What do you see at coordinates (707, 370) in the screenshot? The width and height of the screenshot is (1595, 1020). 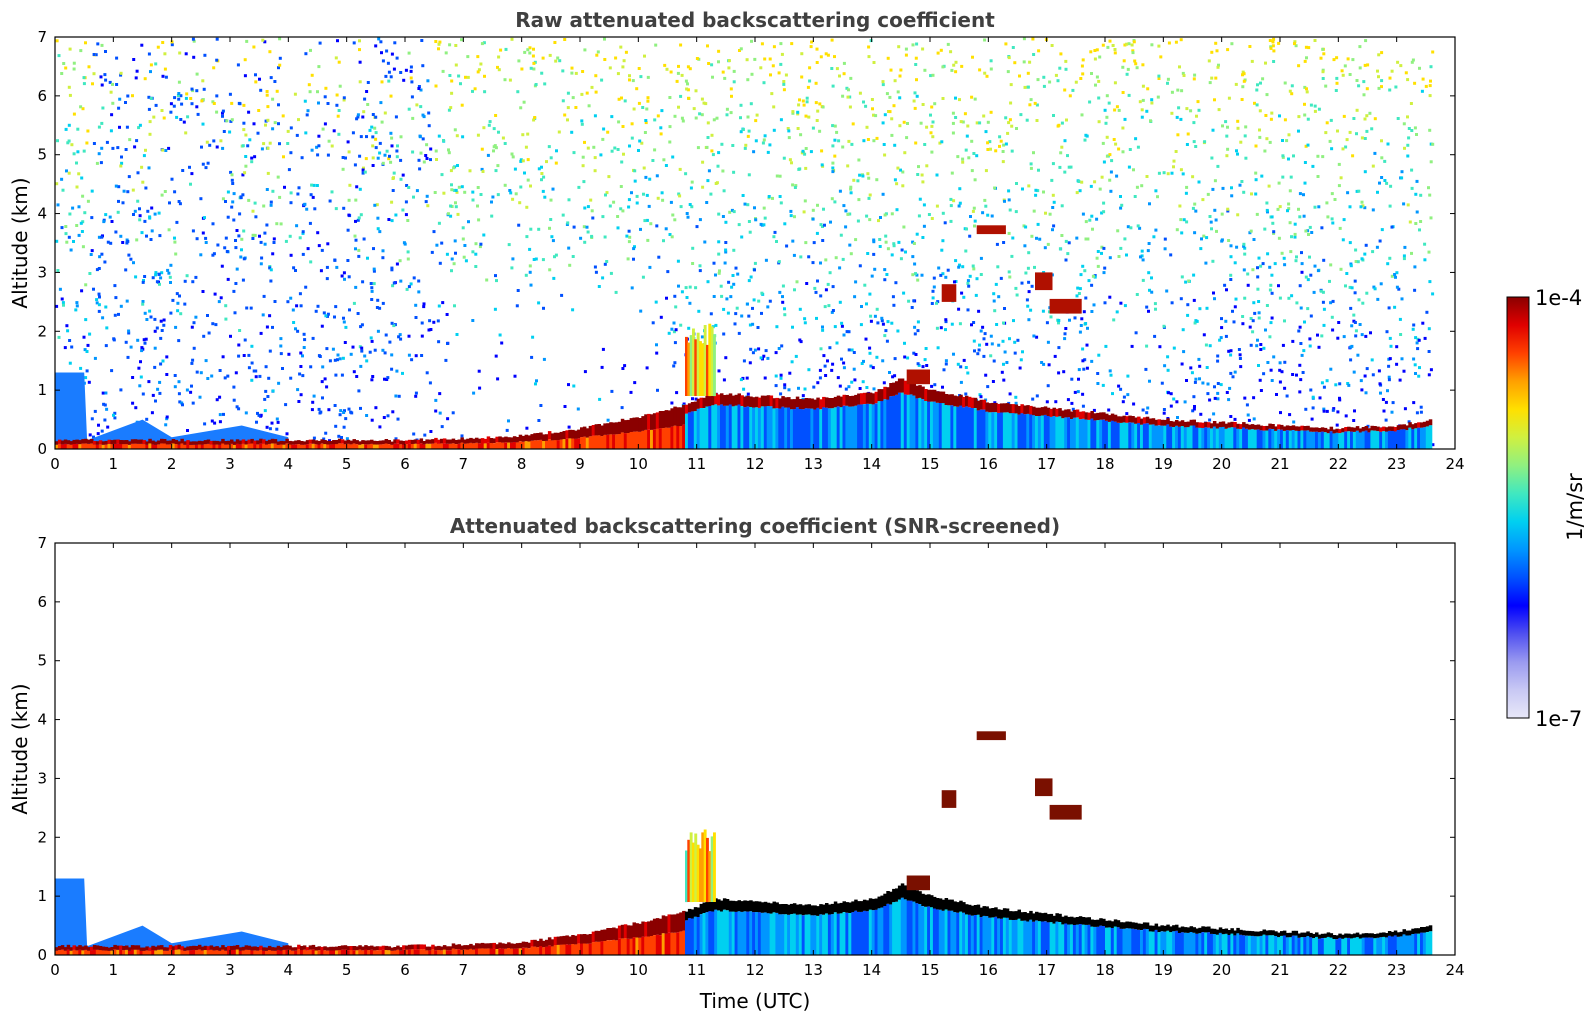 I see `plume-column` at bounding box center [707, 370].